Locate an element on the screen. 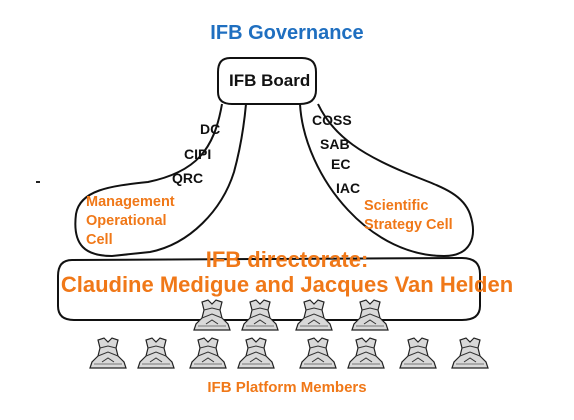  board-label: IFB Board is located at coordinates (270, 80).